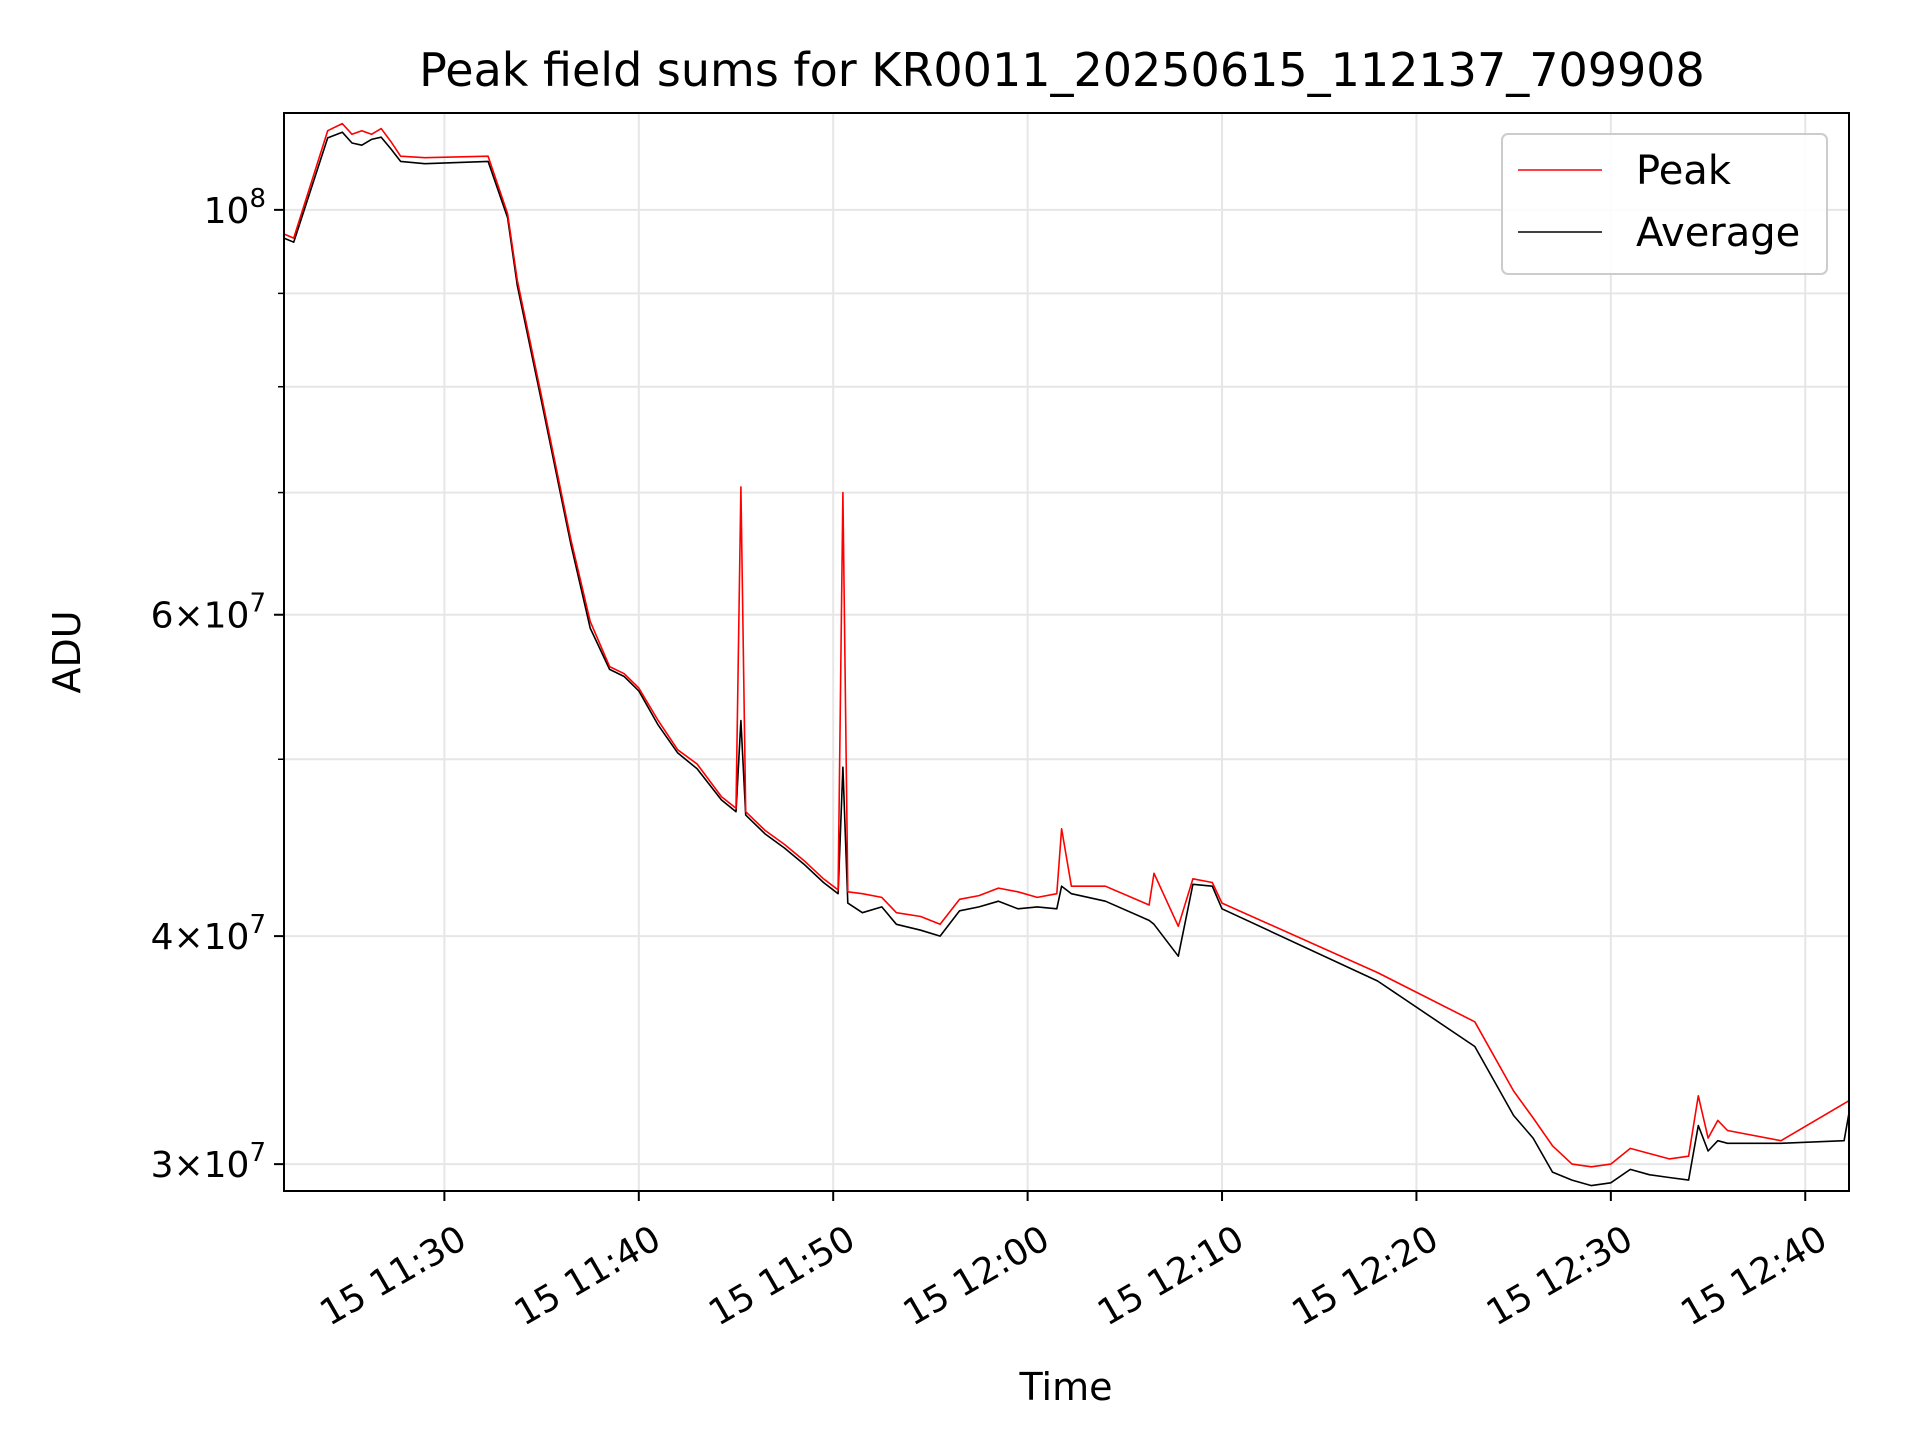  What do you see at coordinates (162, 616) in the screenshot?
I see `y-tick-mantissa: 6` at bounding box center [162, 616].